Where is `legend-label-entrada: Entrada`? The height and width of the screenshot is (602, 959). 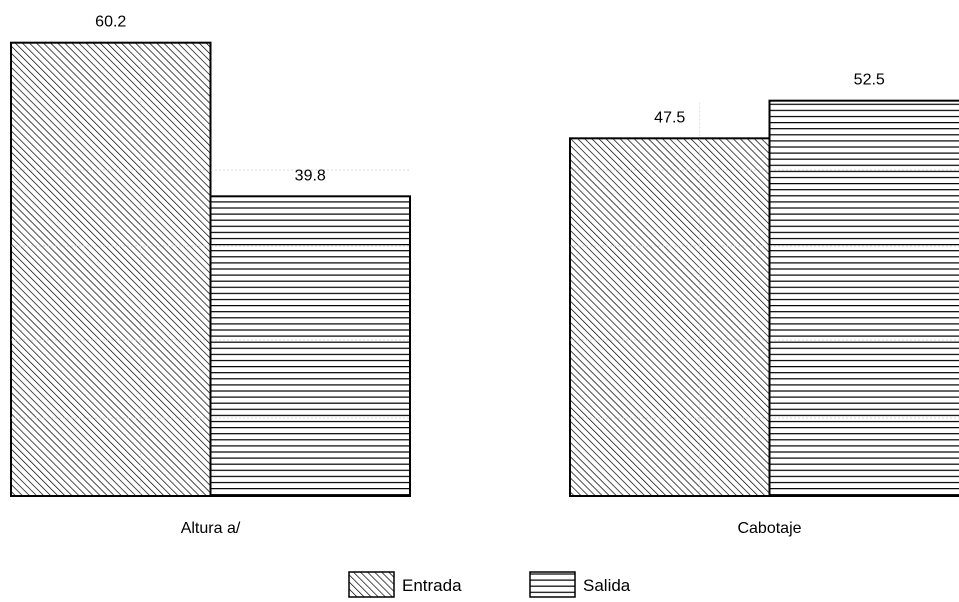
legend-label-entrada: Entrada is located at coordinates (432, 585).